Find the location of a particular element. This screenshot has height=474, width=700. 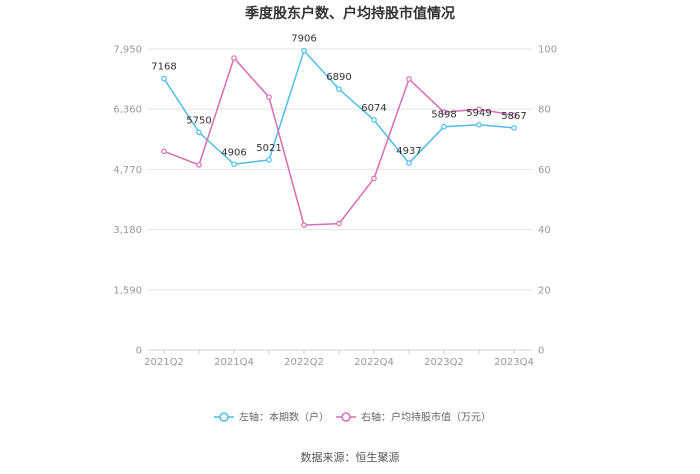

data-label: 7168 is located at coordinates (163, 67).